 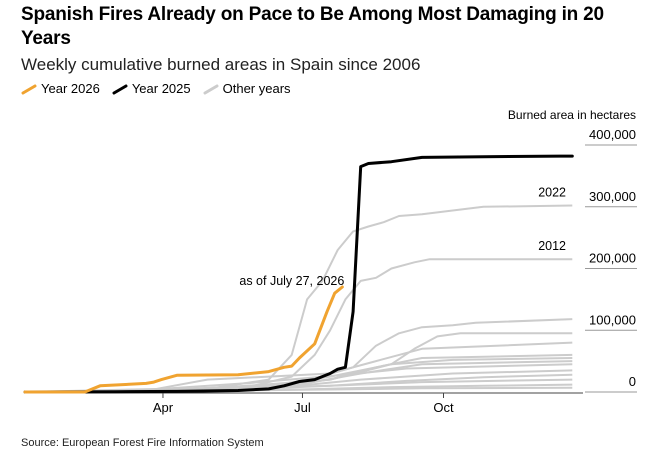 What do you see at coordinates (256, 88) in the screenshot?
I see `legend-label-other: Other years` at bounding box center [256, 88].